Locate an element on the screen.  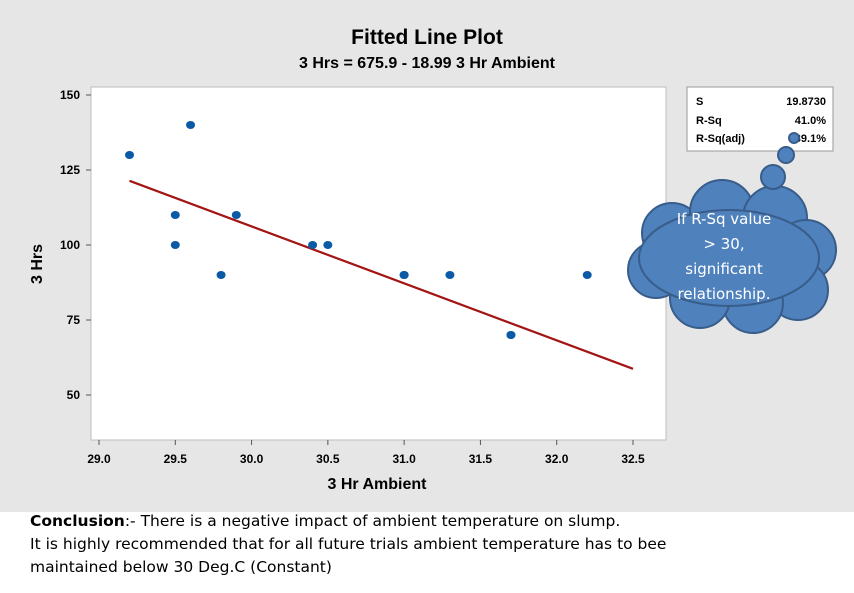
y-tick-label: 125 is located at coordinates (70, 170).